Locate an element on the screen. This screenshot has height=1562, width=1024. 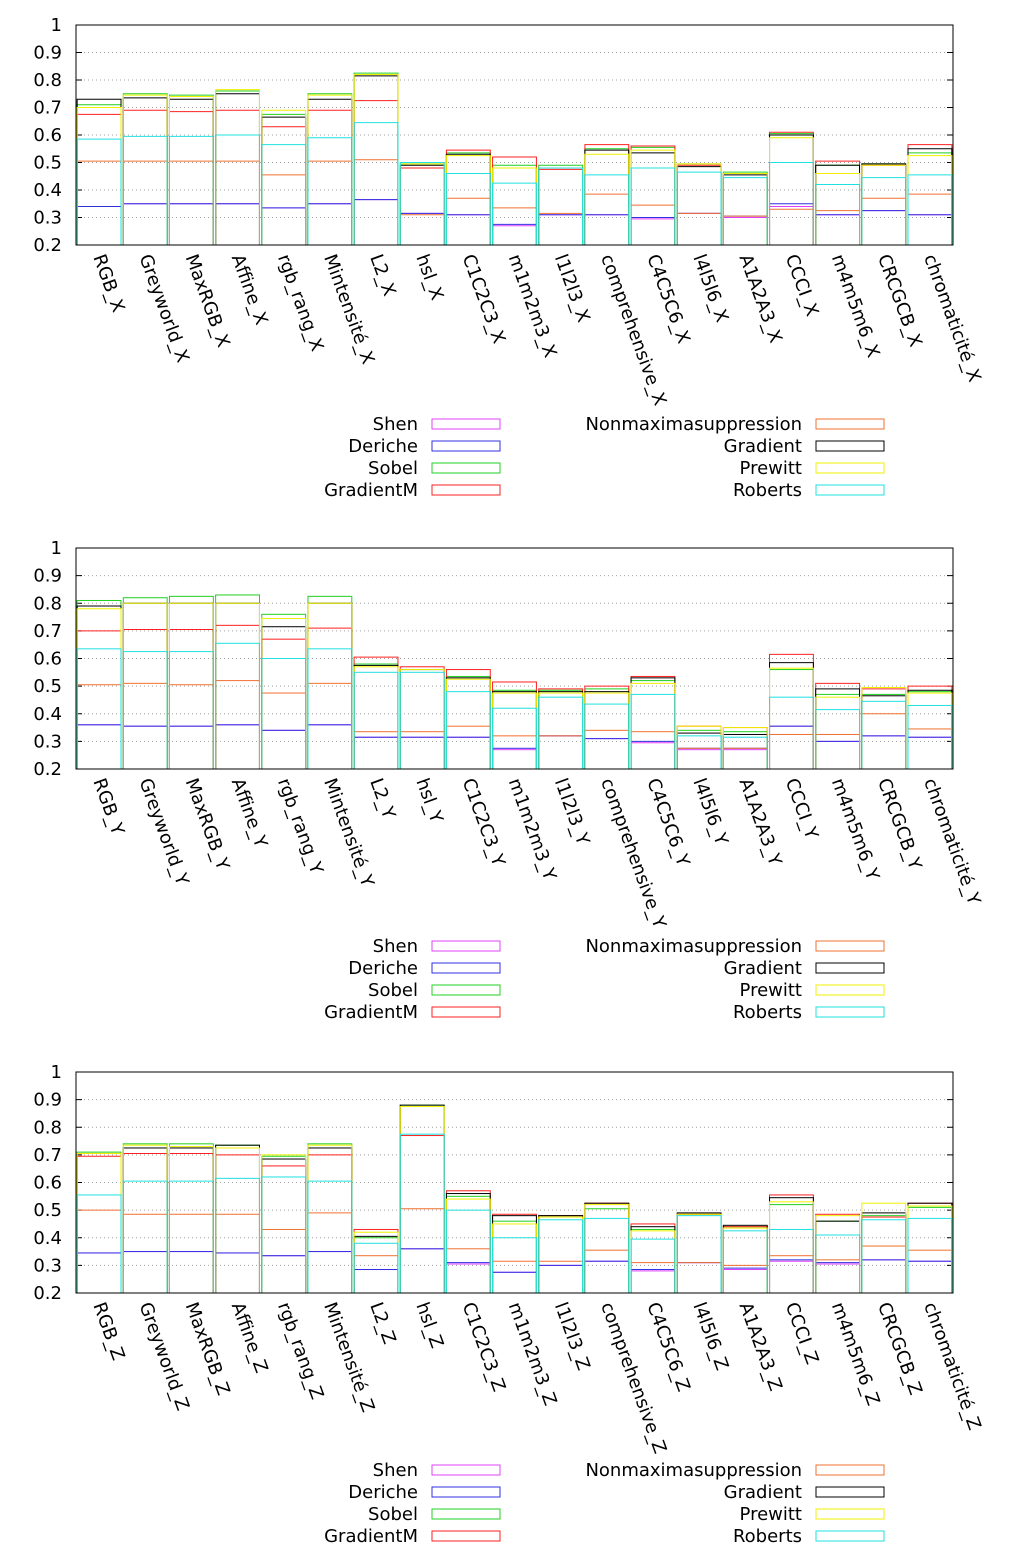
legend-label-nonmaximasuppression: Nonmaximasuppression is located at coordinates (693, 424).